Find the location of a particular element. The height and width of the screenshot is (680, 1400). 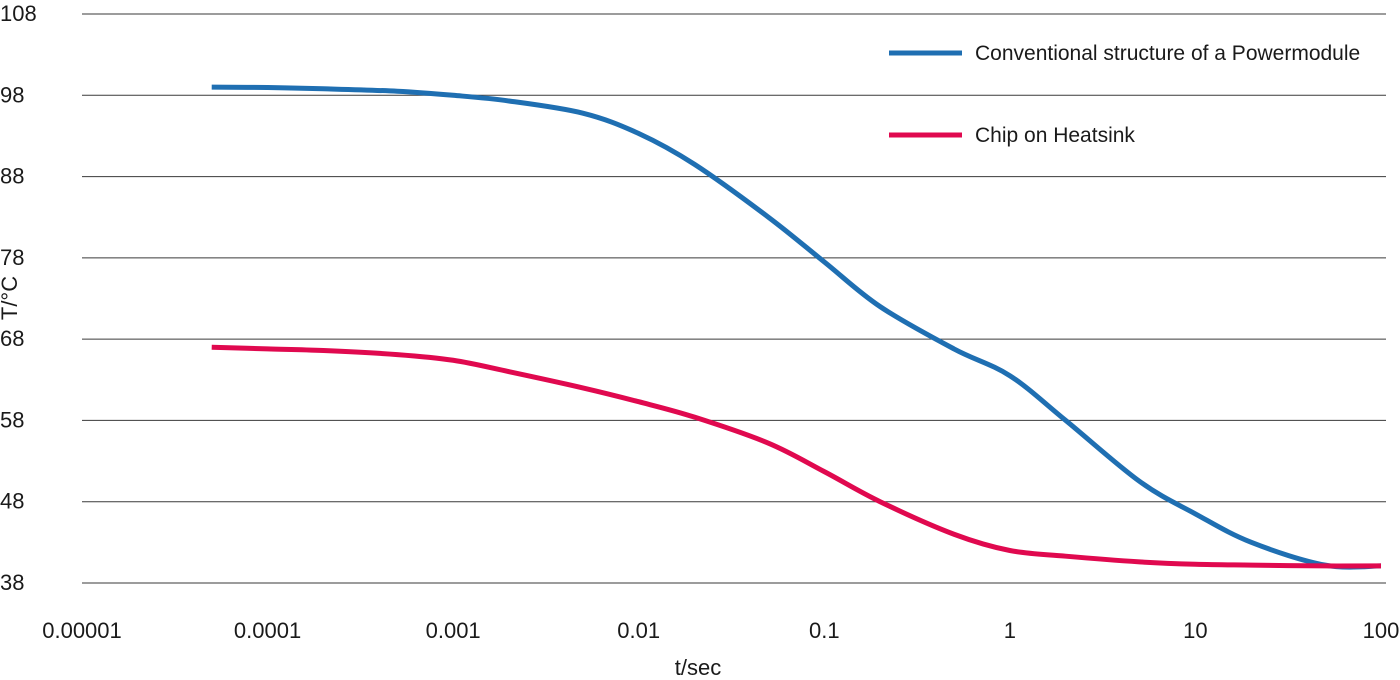

y-tick-label: 88 is located at coordinates (12, 176).